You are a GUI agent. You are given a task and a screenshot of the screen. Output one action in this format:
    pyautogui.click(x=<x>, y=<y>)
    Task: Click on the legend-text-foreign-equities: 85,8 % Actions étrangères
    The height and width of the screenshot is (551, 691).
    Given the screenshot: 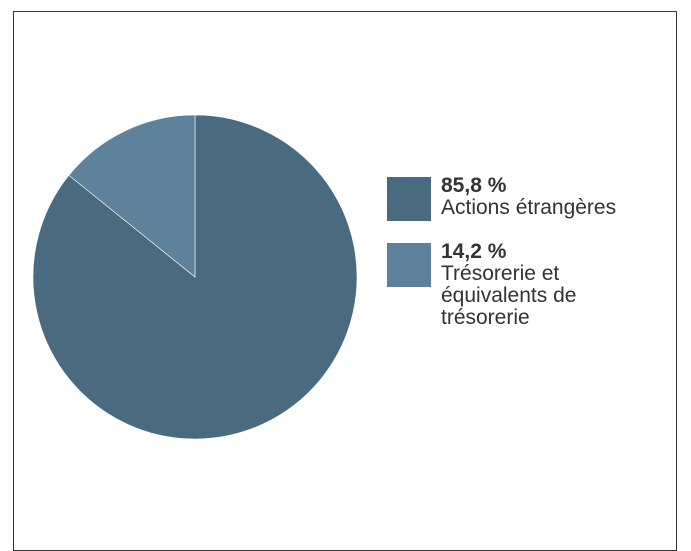 What is the action you would take?
    pyautogui.click(x=541, y=197)
    